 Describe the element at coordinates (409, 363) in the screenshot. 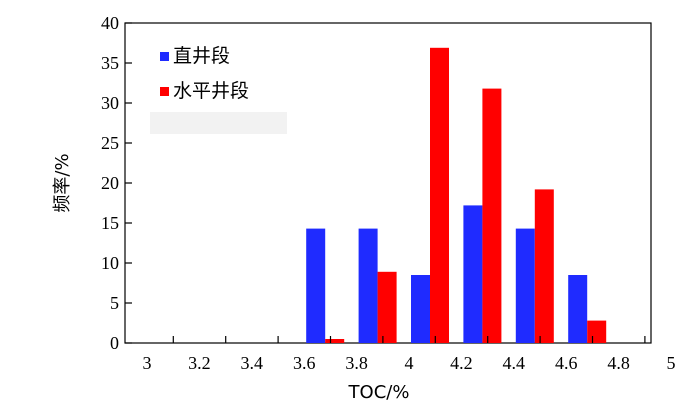

I see `x-tick-label: 4` at that location.